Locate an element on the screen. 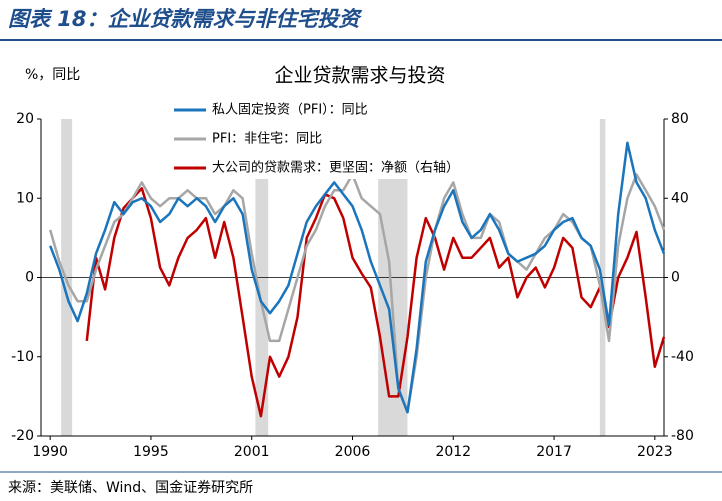 This screenshot has width=722, height=501. legend-label: PFI：非住宅：同比 is located at coordinates (267, 139).